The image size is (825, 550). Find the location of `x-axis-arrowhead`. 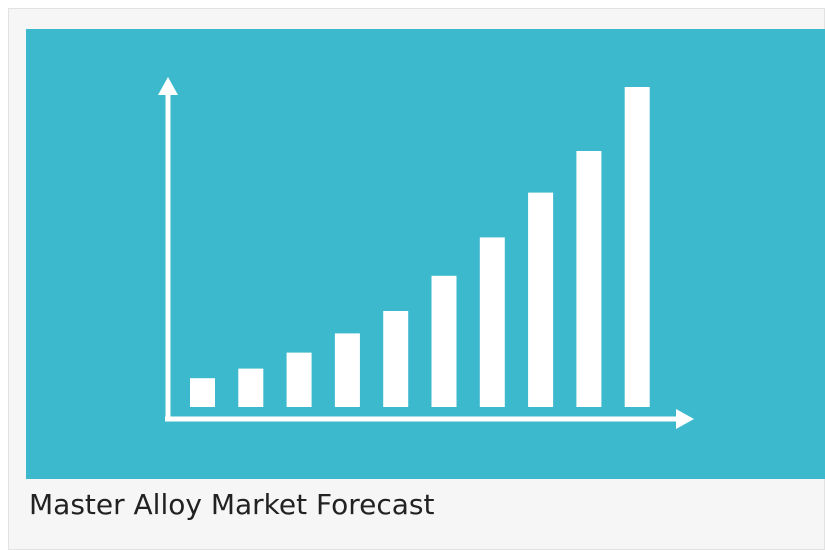

x-axis-arrowhead is located at coordinates (685, 419).